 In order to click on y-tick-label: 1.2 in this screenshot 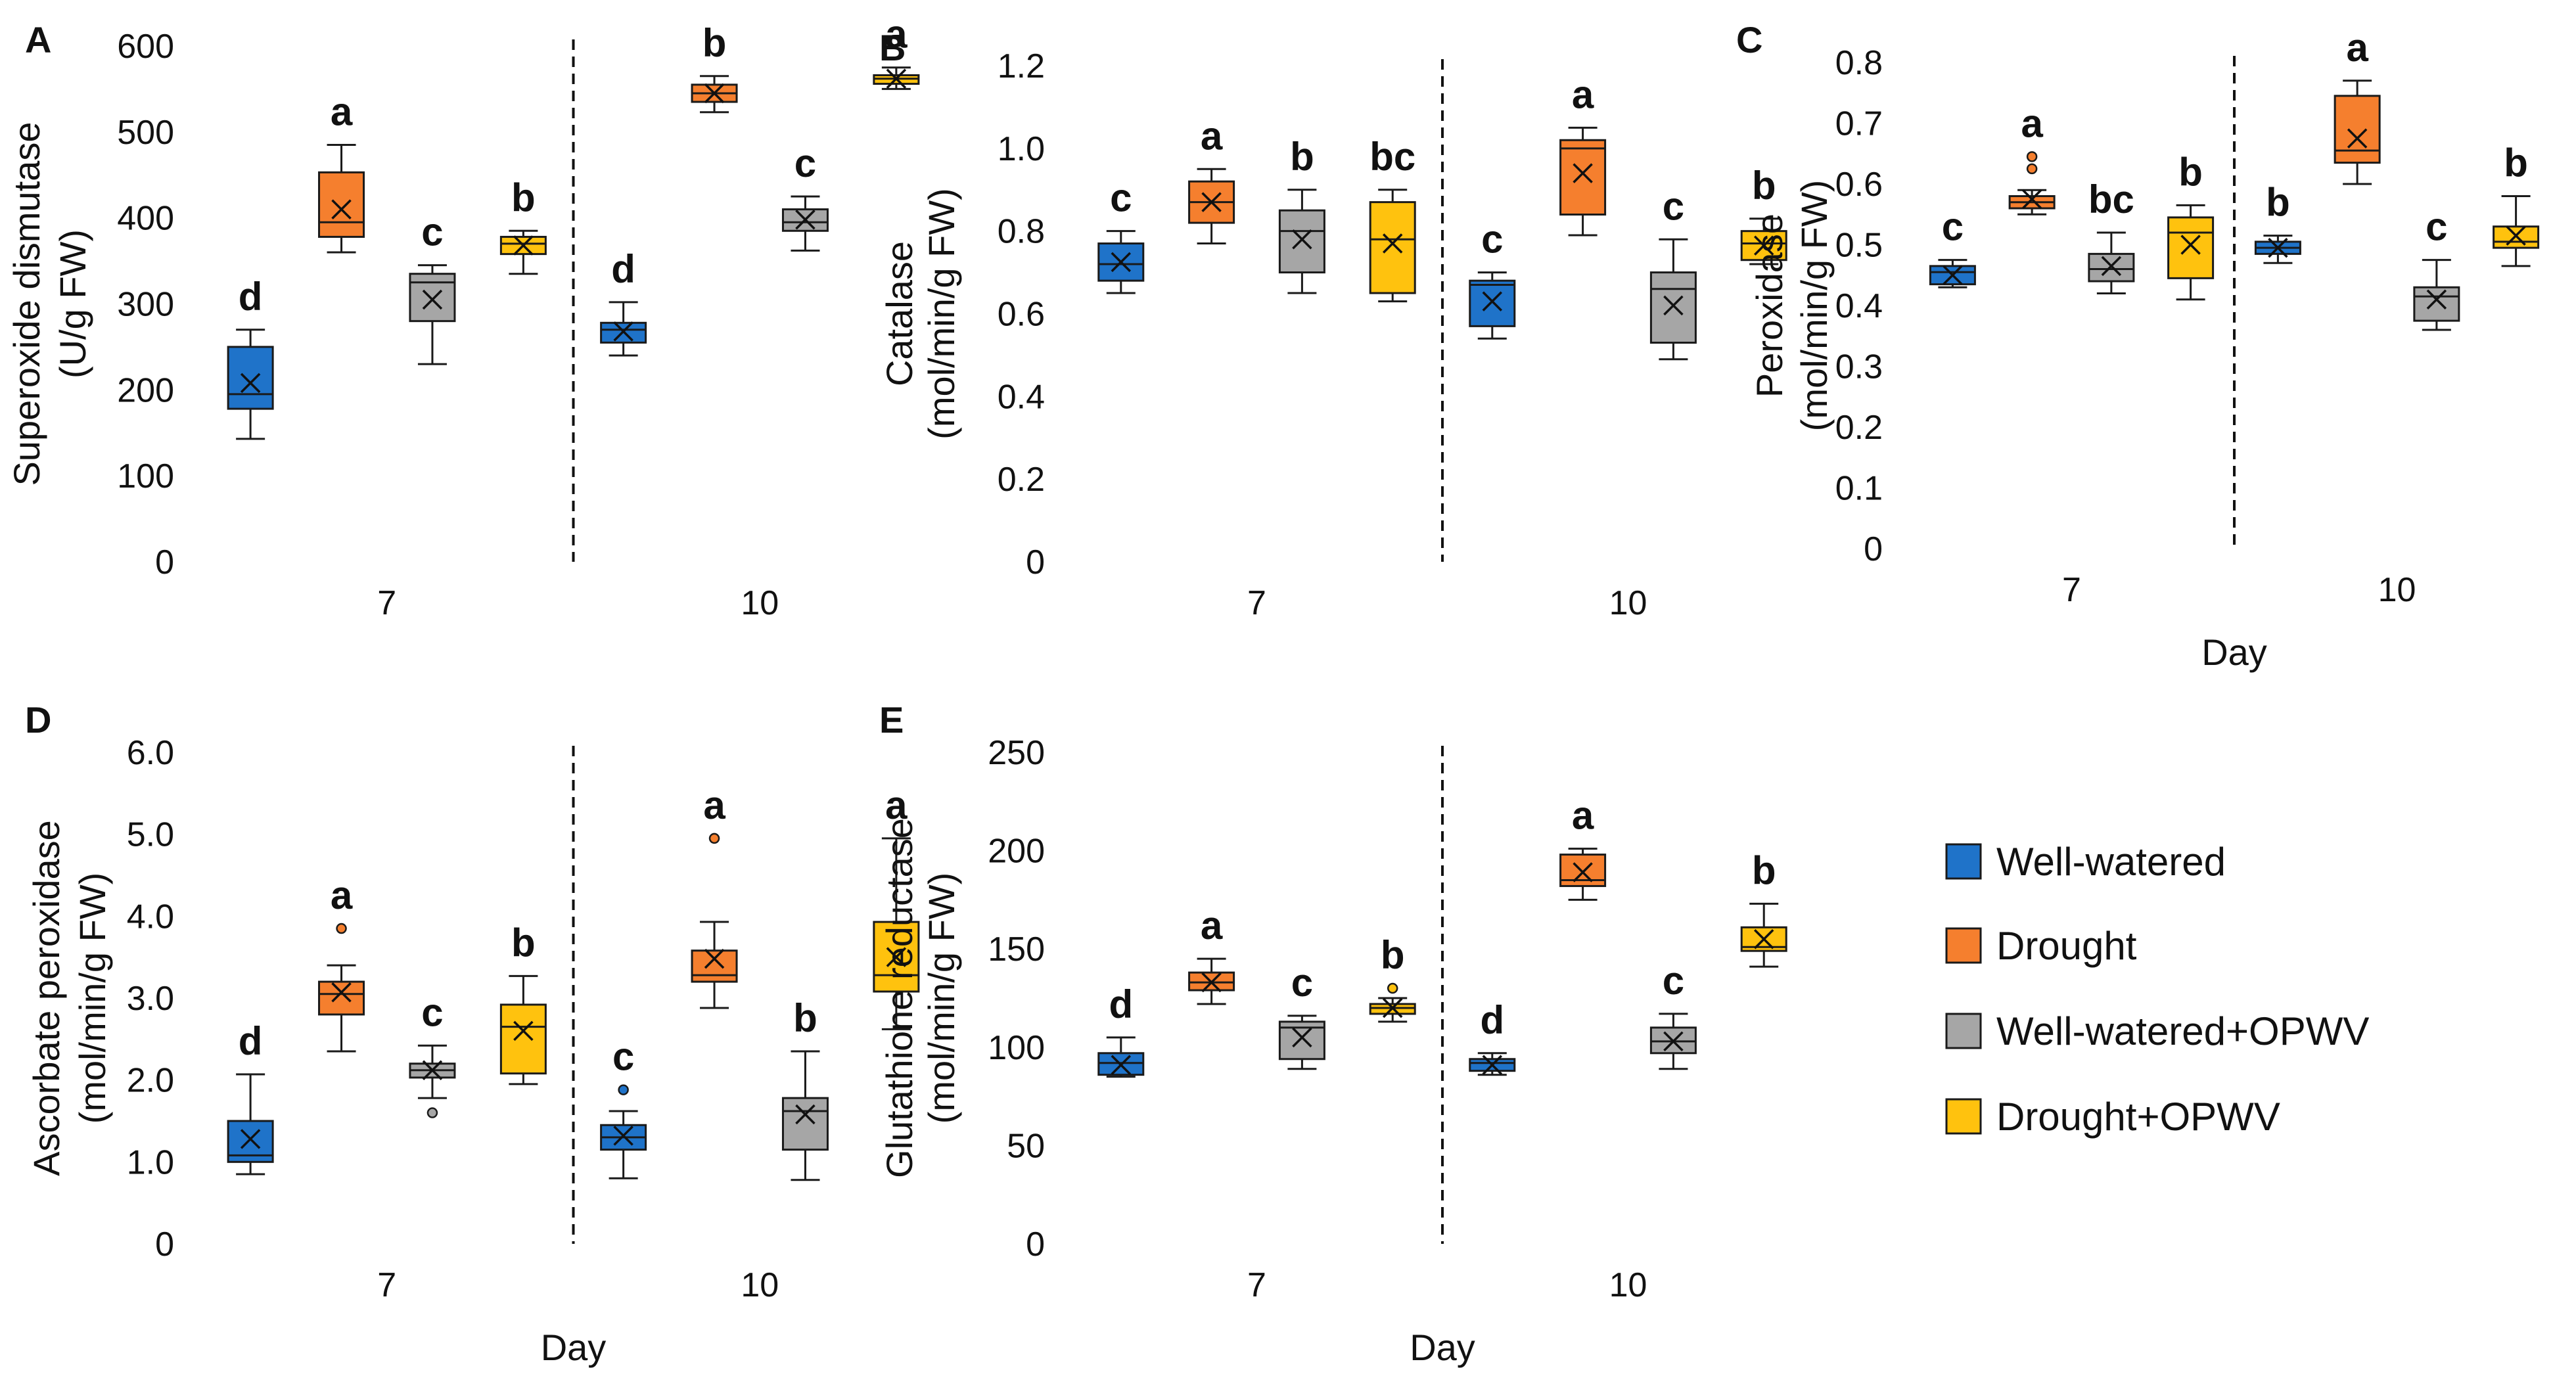, I will do `click(1021, 66)`.